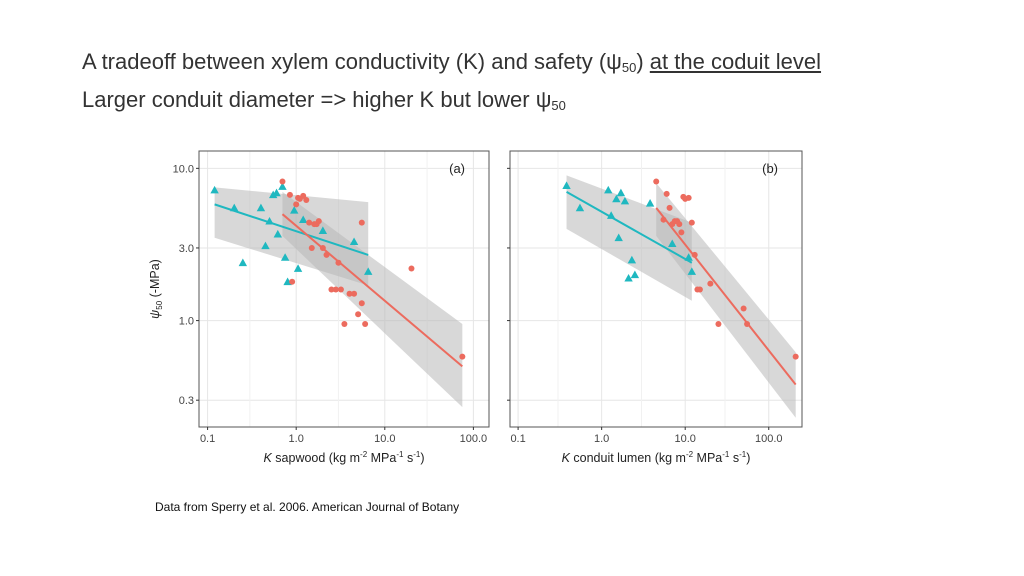  What do you see at coordinates (656, 457) in the screenshot?
I see `x-axis-label: K conduit lumen (kg m-2 MPa-1 s-1)` at bounding box center [656, 457].